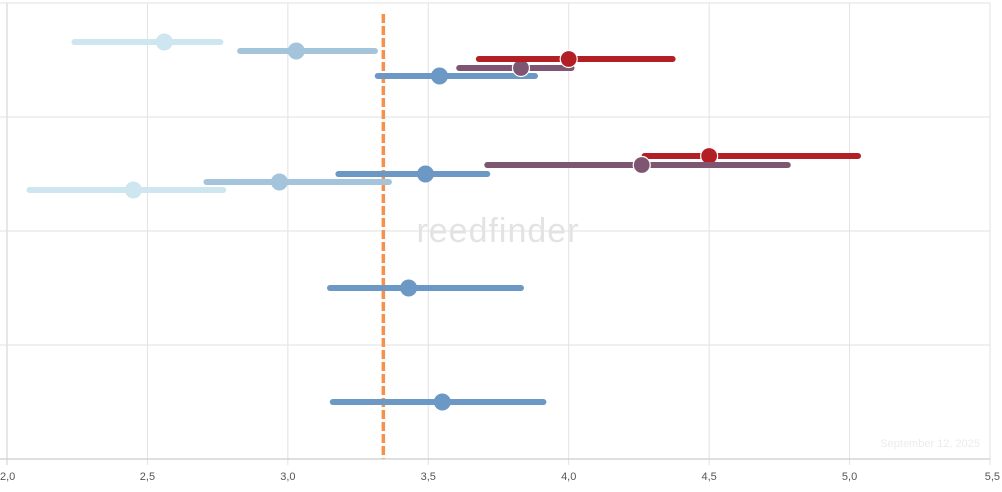 This screenshot has width=1002, height=492. Describe the element at coordinates (992, 477) in the screenshot. I see `x-tick-label: 5,5` at that location.